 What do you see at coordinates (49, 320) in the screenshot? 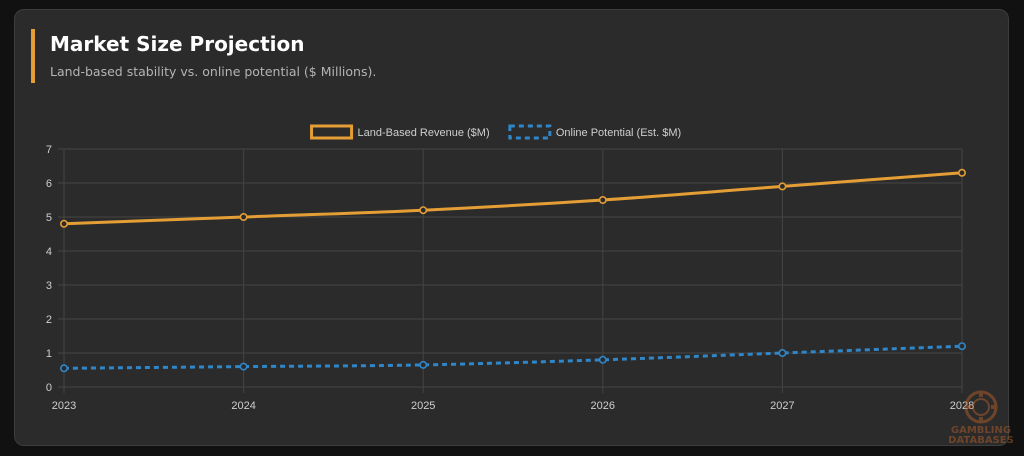
I see `y-tick-label: 2` at bounding box center [49, 320].